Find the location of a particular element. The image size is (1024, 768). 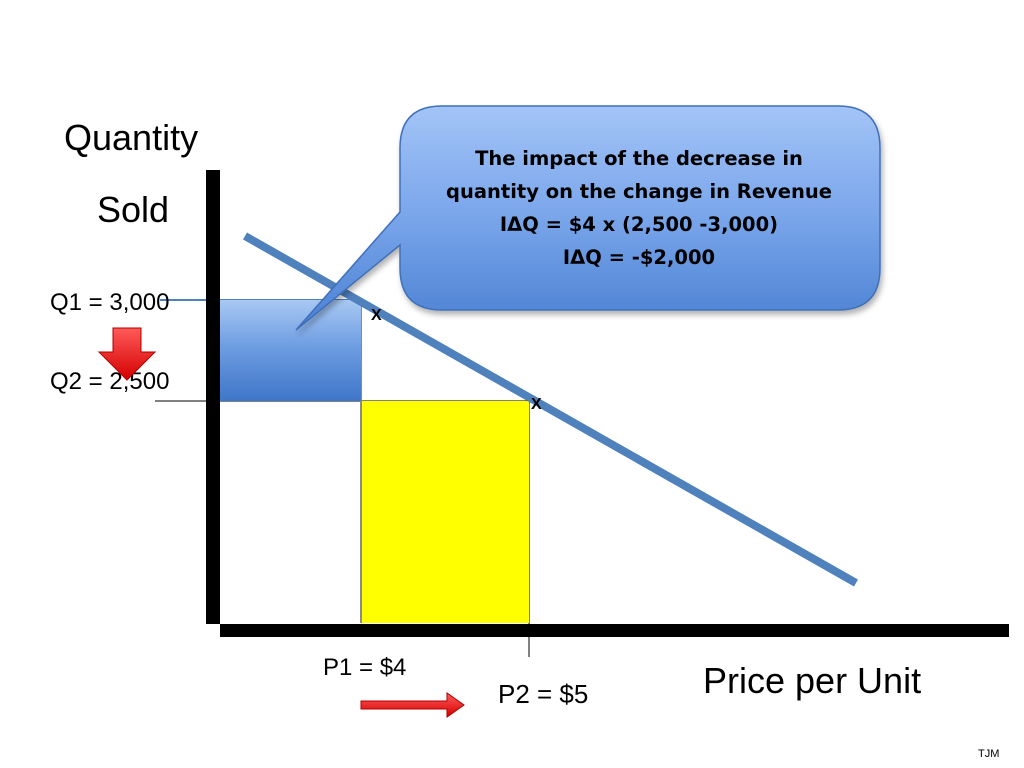

blue-revenue-rect is located at coordinates (290, 350).